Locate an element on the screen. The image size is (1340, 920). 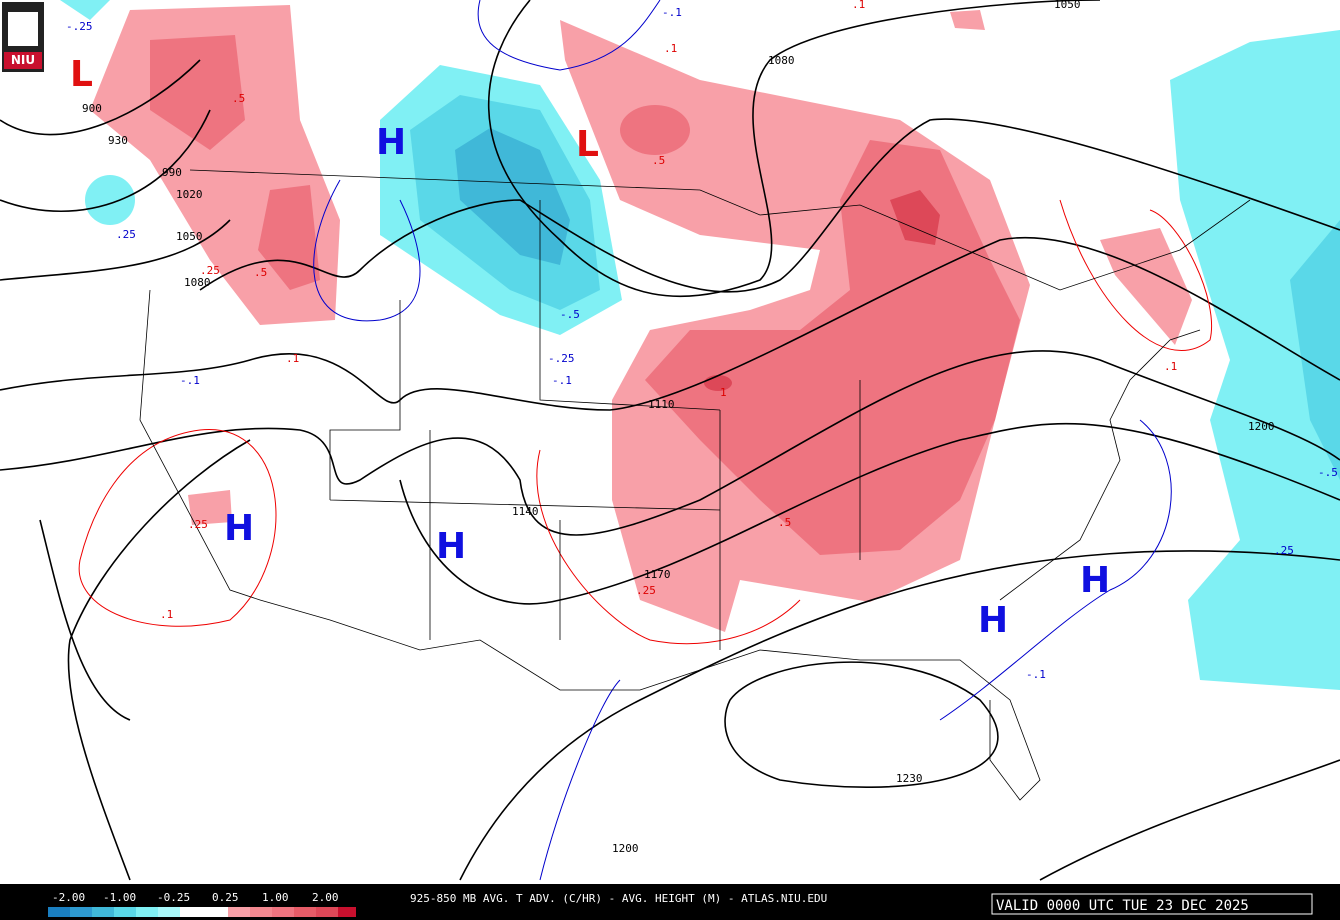
height-label: 1140 is located at coordinates (525, 511).